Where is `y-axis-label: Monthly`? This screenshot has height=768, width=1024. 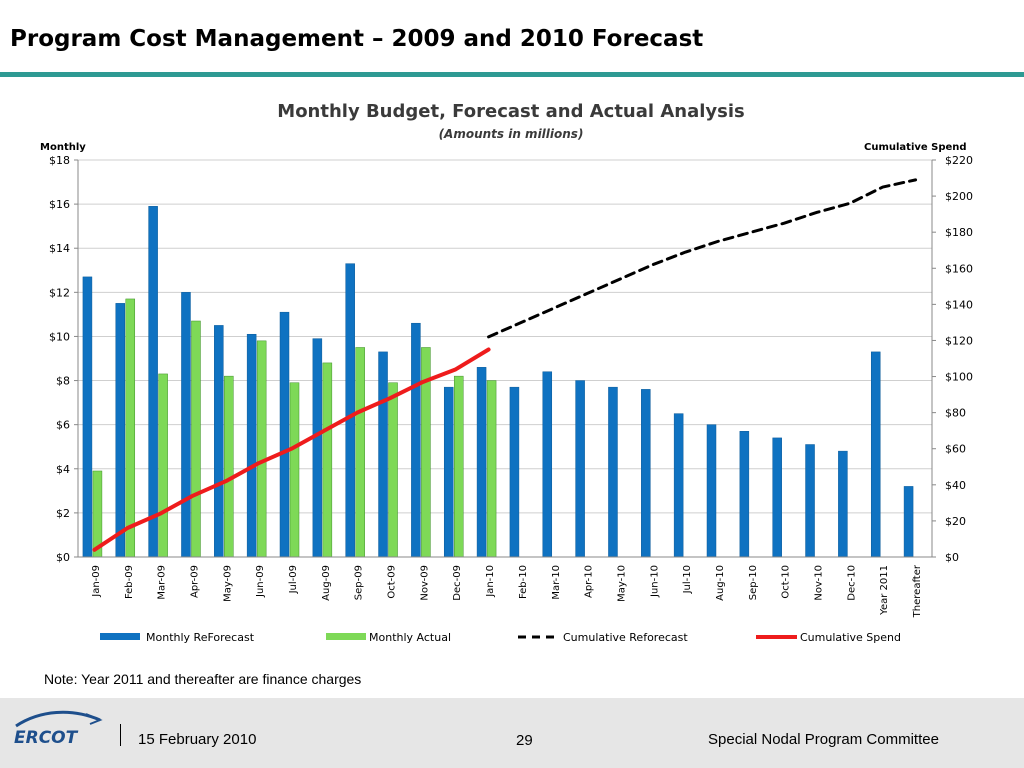
y-axis-label: Monthly is located at coordinates (63, 147).